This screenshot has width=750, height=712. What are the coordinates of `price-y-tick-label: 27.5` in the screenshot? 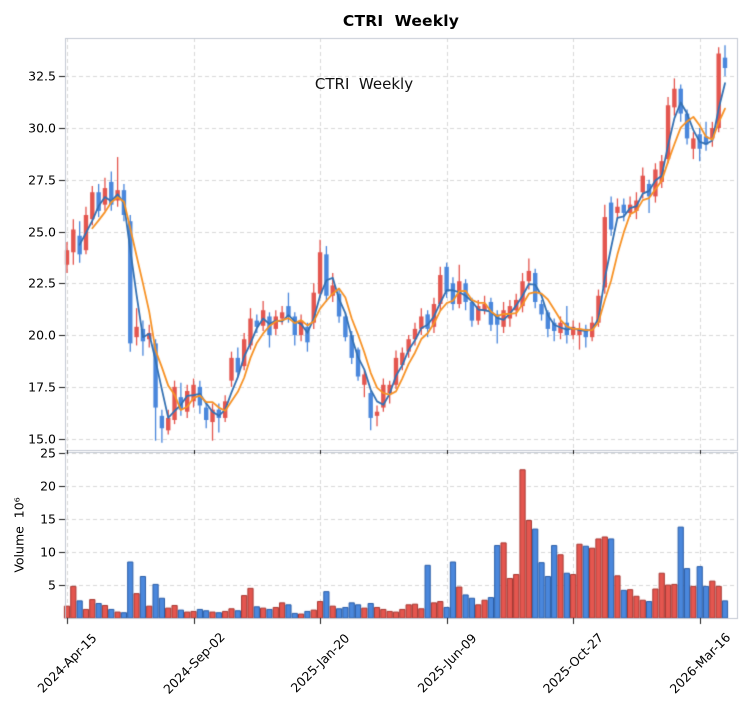 It's located at (42, 180).